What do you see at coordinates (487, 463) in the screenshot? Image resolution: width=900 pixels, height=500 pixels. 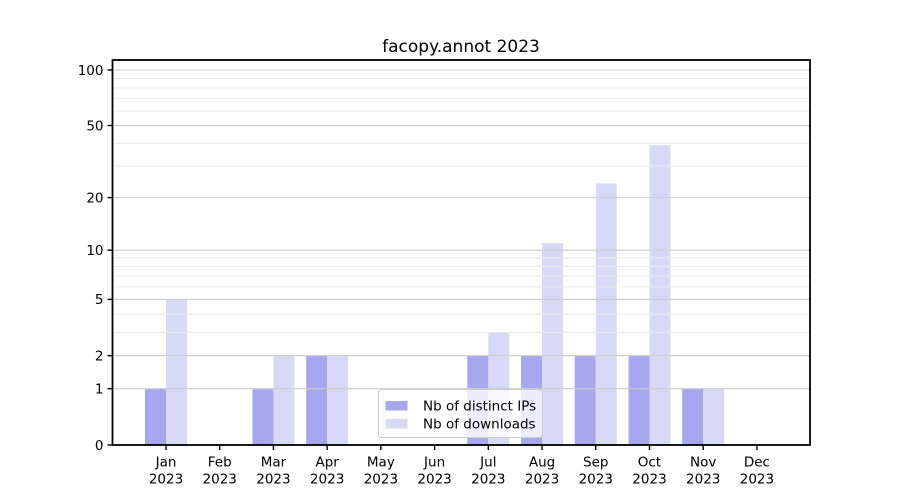 I see `x-tick-label-month: Jul` at bounding box center [487, 463].